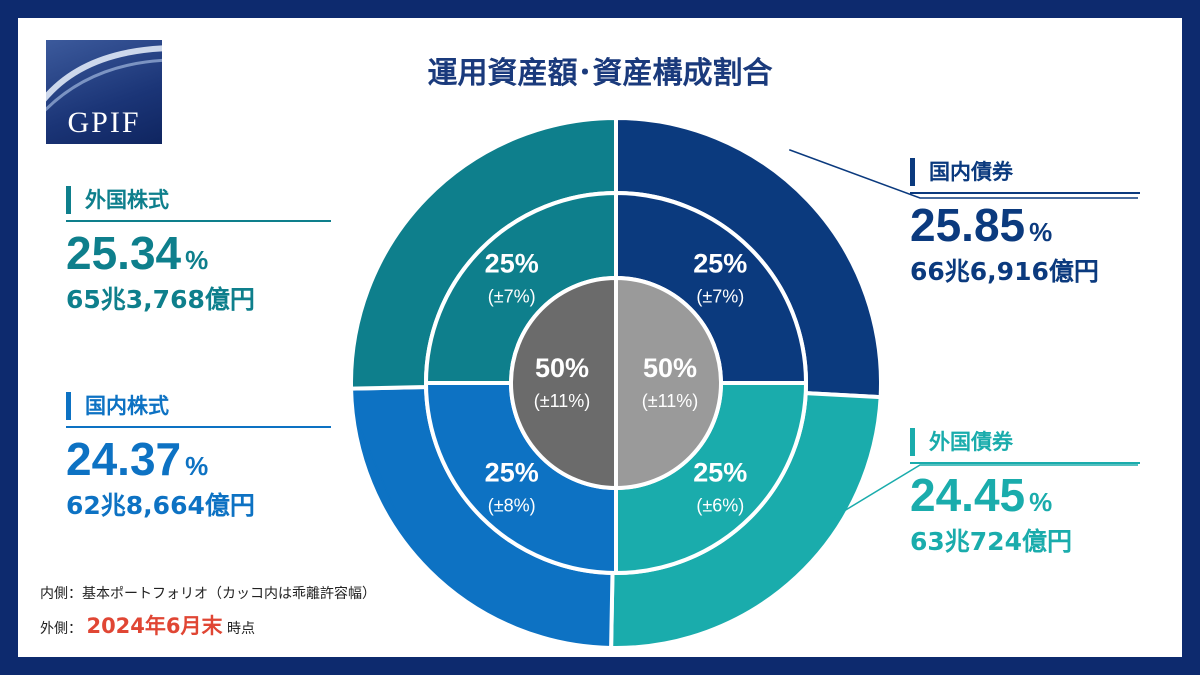 The image size is (1200, 675). What do you see at coordinates (226, 200) in the screenshot?
I see `category-name: 外国株式` at bounding box center [226, 200].